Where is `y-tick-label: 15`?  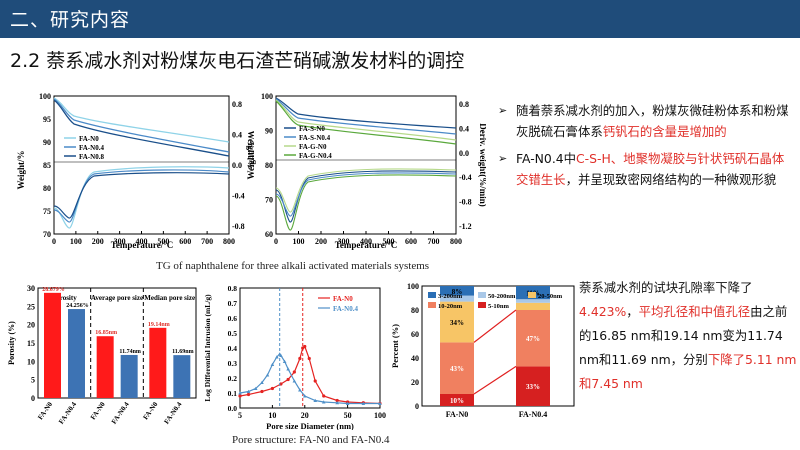
y-tick-label: 15 is located at coordinates (31, 343).